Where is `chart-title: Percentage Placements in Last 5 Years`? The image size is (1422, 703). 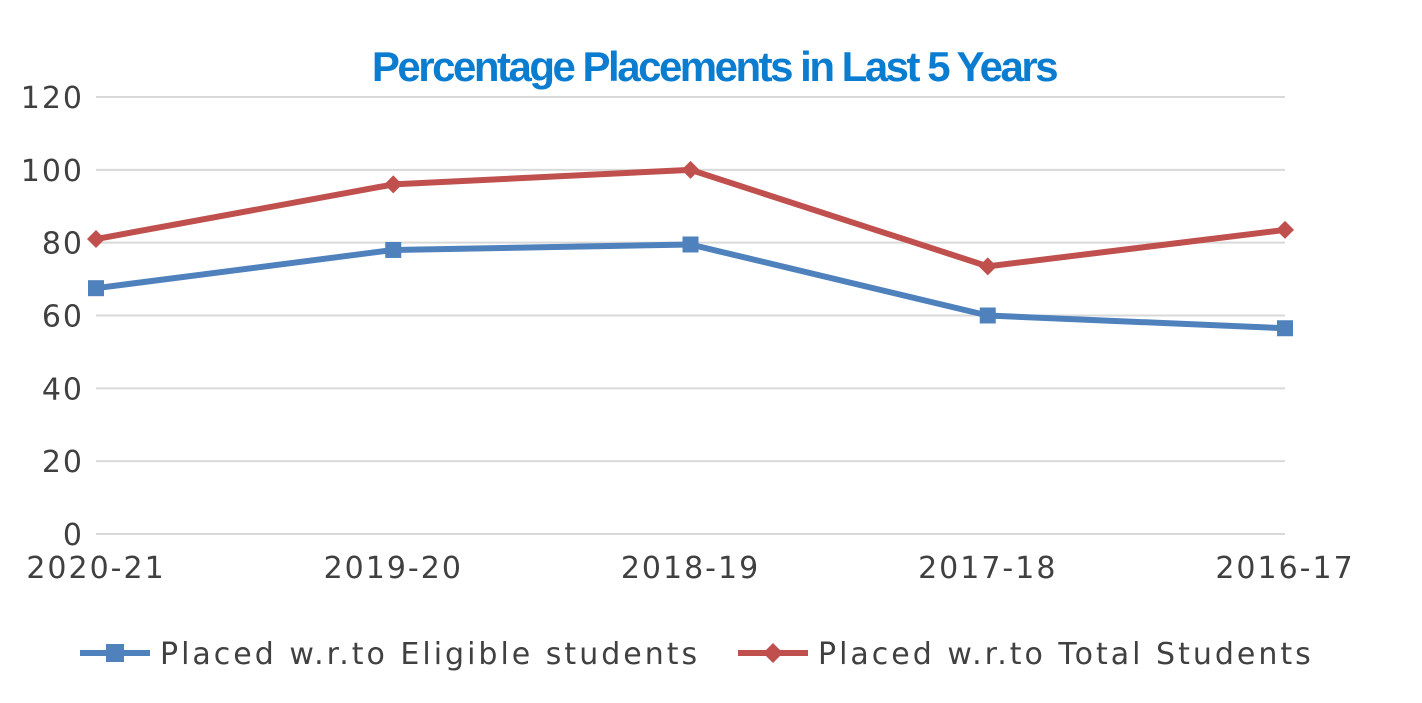
chart-title: Percentage Placements in Last 5 Years is located at coordinates (714, 66).